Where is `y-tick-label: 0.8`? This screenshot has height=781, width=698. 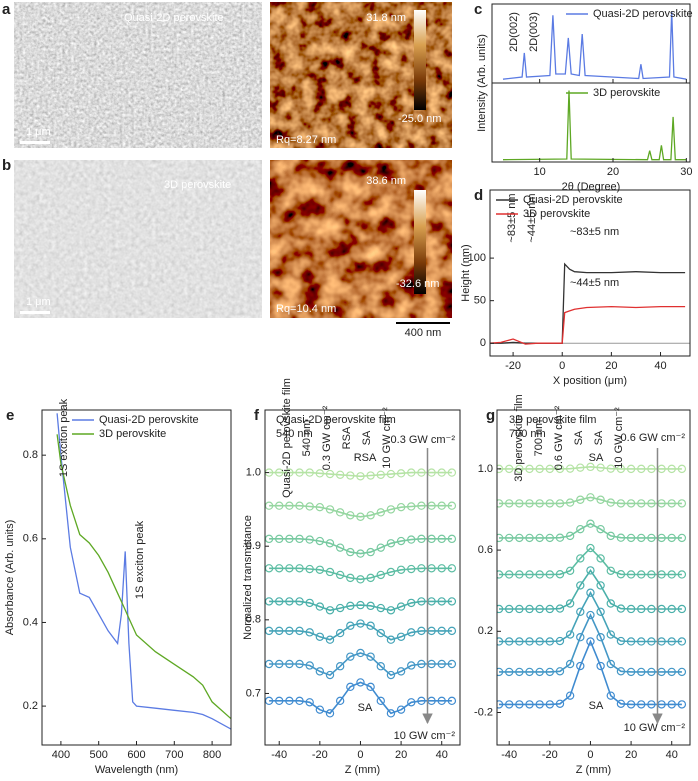
y-tick-label: 0.8 is located at coordinates (253, 620).